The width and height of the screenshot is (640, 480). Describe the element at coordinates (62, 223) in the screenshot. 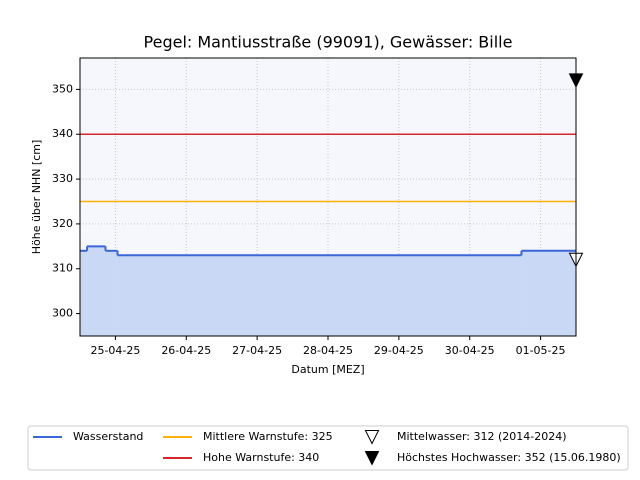

I see `y-tick-label: 320` at that location.